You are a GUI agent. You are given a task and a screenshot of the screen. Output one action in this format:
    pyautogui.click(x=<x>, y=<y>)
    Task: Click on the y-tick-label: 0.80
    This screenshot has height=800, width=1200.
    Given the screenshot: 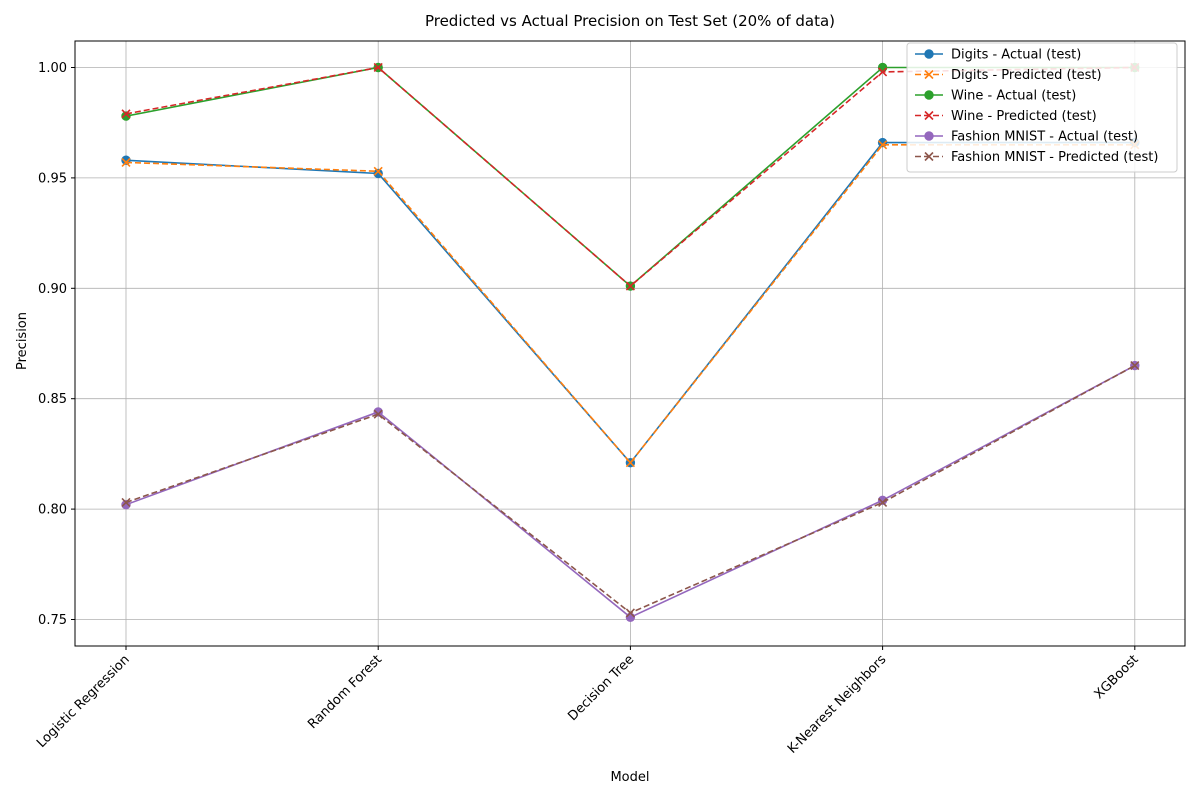 What is the action you would take?
    pyautogui.click(x=52, y=510)
    